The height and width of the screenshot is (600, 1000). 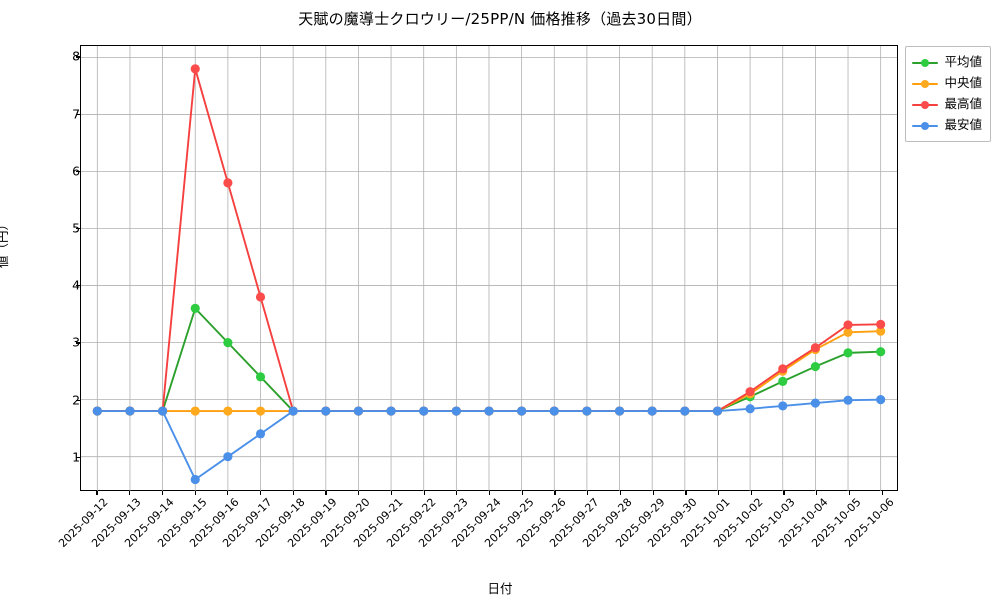 I want to click on y-axis-label: 値（円）, so click(x=5, y=242).